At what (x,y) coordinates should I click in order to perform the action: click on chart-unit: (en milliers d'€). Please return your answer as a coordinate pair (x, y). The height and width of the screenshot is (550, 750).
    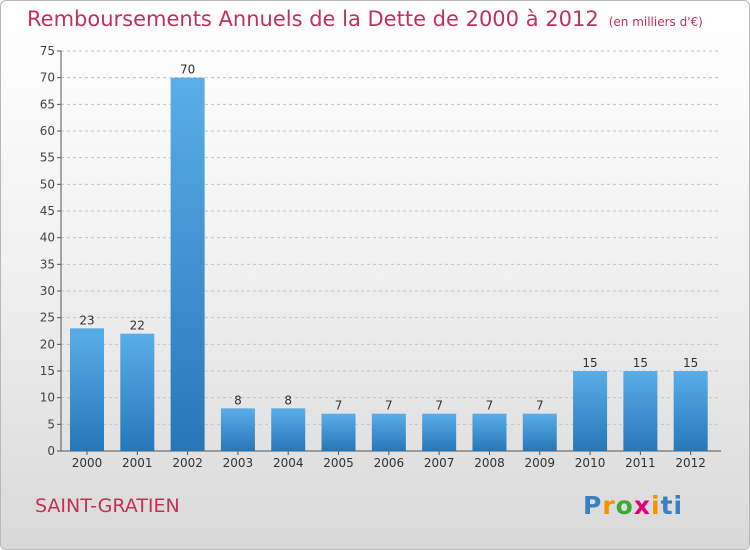
    Looking at the image, I should click on (655, 22).